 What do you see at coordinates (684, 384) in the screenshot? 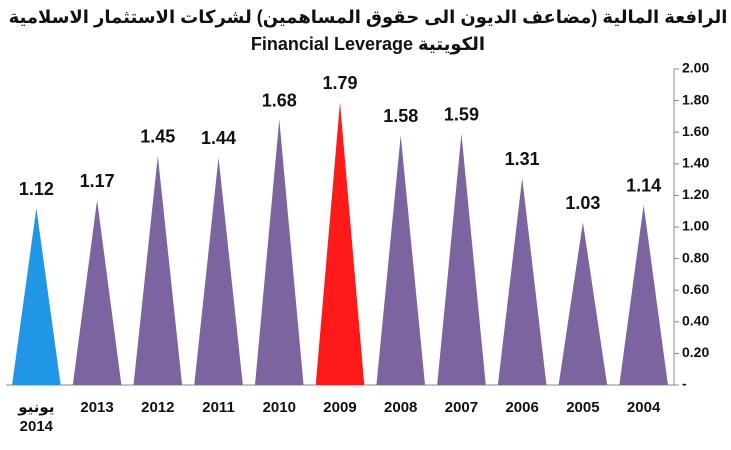
I see `y-tick-label: -` at bounding box center [684, 384].